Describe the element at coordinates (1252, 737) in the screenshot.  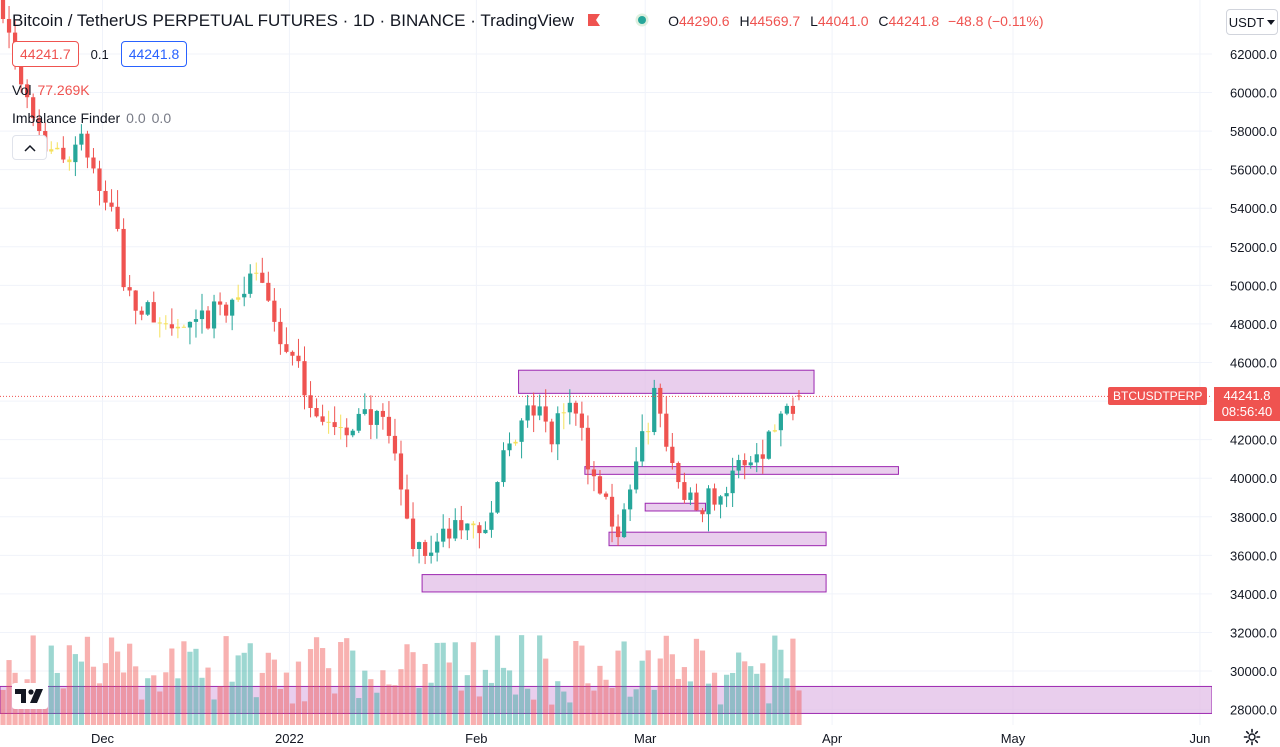
I see `gear-icon` at that location.